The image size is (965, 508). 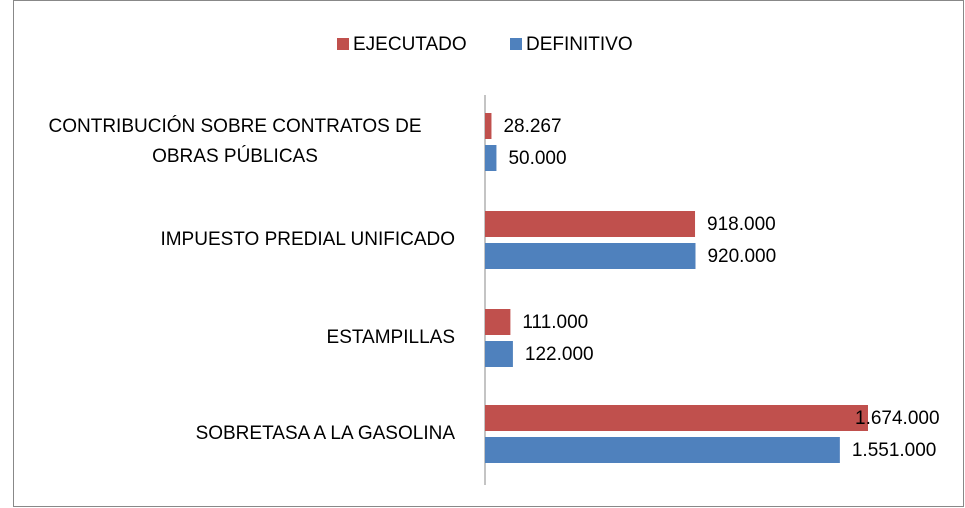 I want to click on legend-label: EJECUTADO, so click(x=410, y=44).